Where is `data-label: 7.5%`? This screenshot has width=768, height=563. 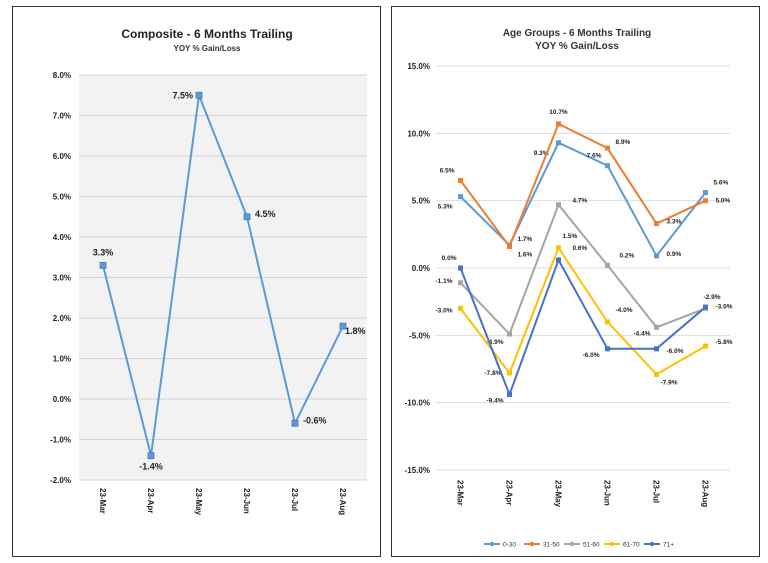 data-label: 7.5% is located at coordinates (182, 95).